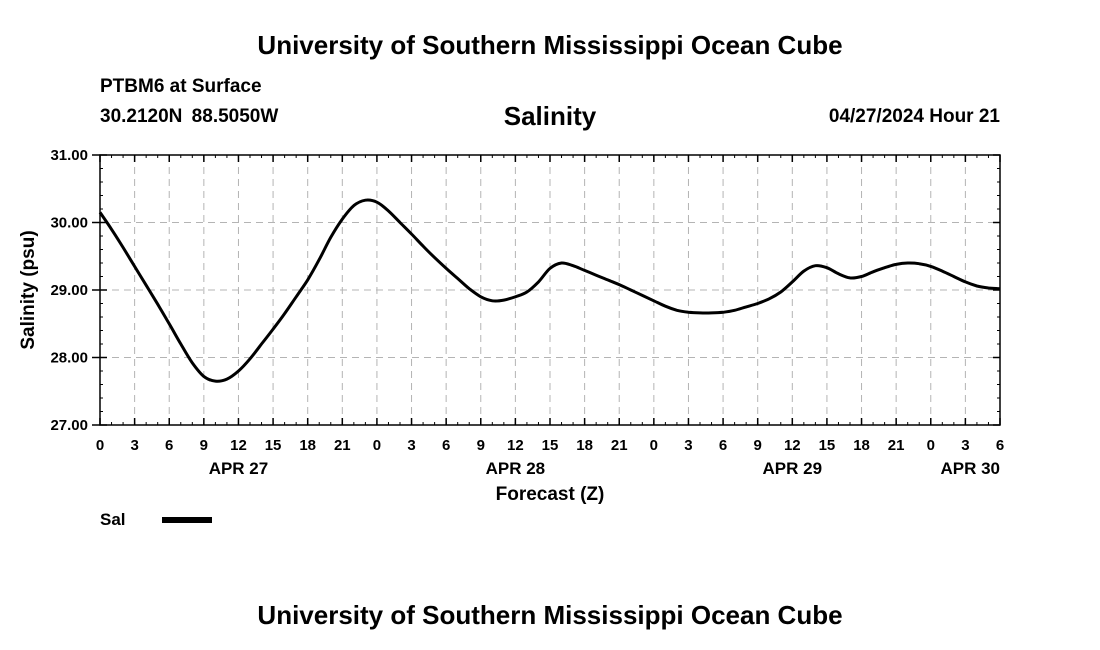  I want to click on y-tick-label: 28.00, so click(69, 358).